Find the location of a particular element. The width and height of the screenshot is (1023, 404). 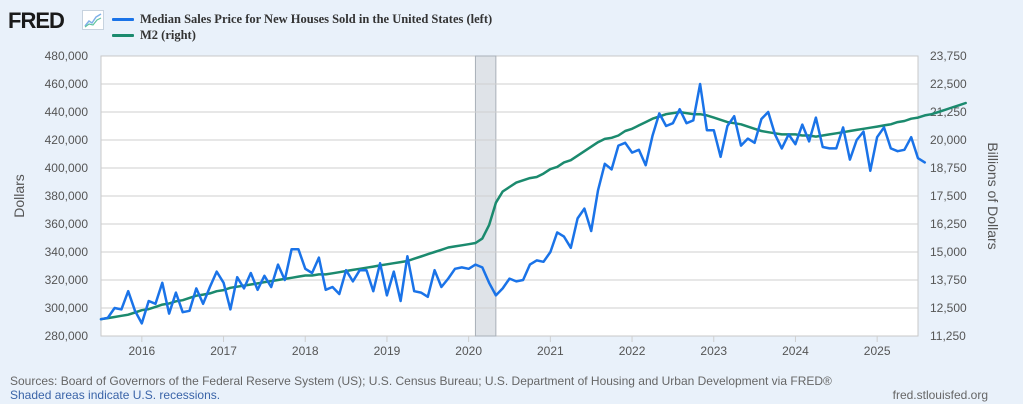

x-axis: 2016 2017 2018 2019 2020 2021 2022 2023 2024 2025 is located at coordinates (509, 347).